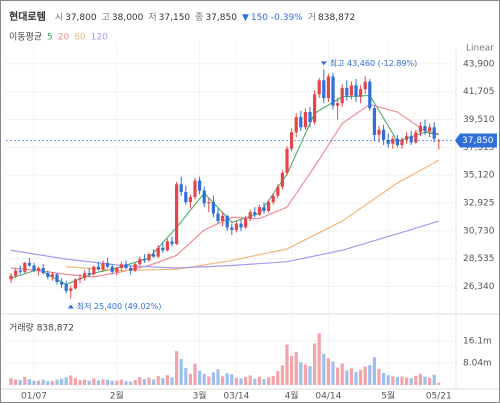  Describe the element at coordinates (479, 148) in the screenshot. I see `y-tick-label: 37,315` at that location.